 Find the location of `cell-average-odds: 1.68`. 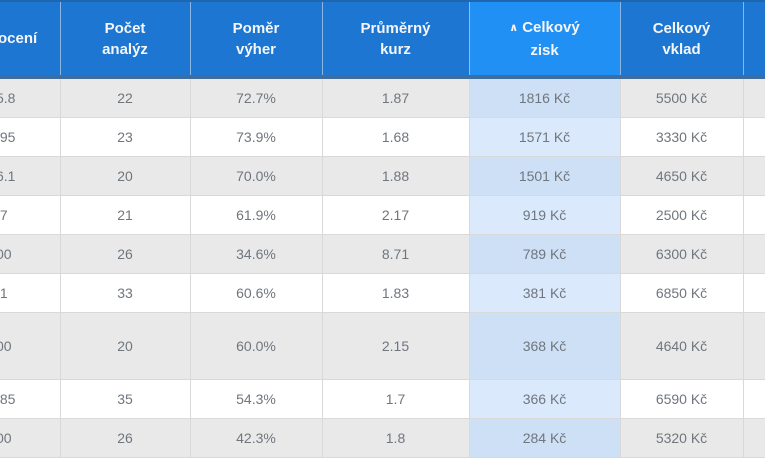

cell-average-odds: 1.68 is located at coordinates (395, 137).